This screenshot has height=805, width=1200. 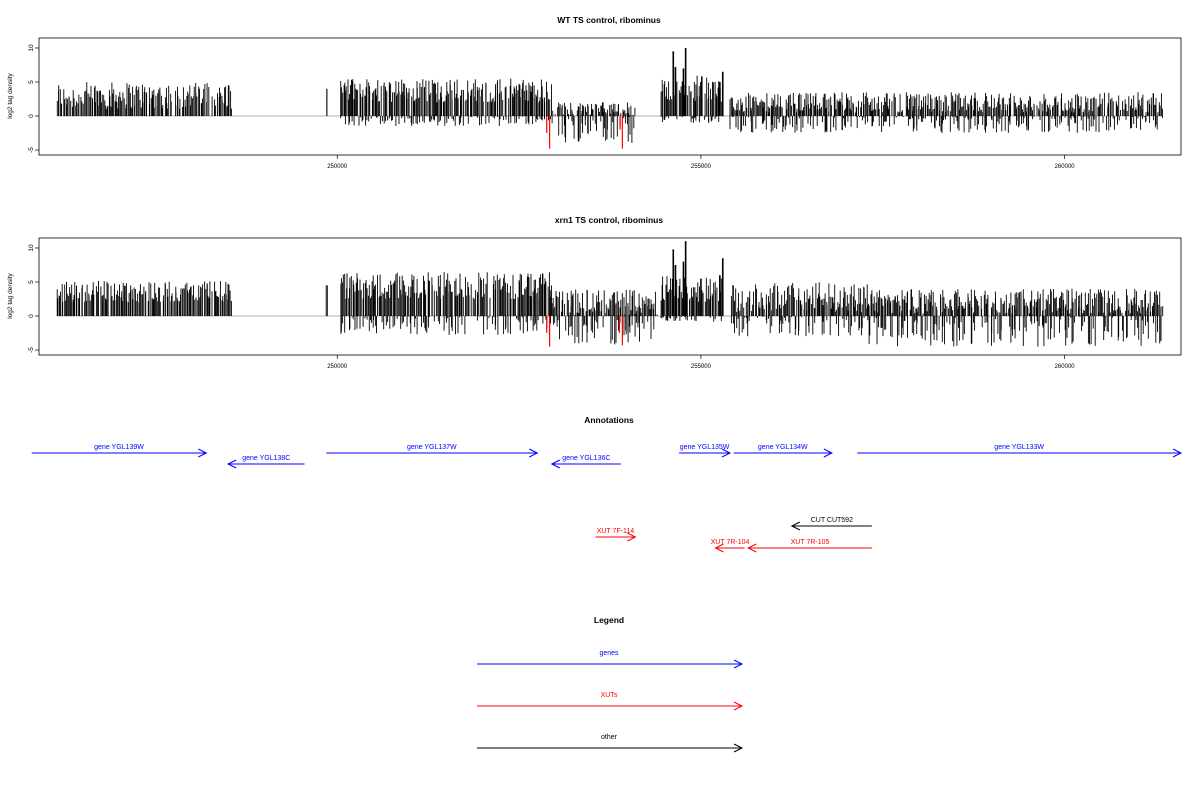 I want to click on annotation-feature: gene YGL134W, so click(x=783, y=451).